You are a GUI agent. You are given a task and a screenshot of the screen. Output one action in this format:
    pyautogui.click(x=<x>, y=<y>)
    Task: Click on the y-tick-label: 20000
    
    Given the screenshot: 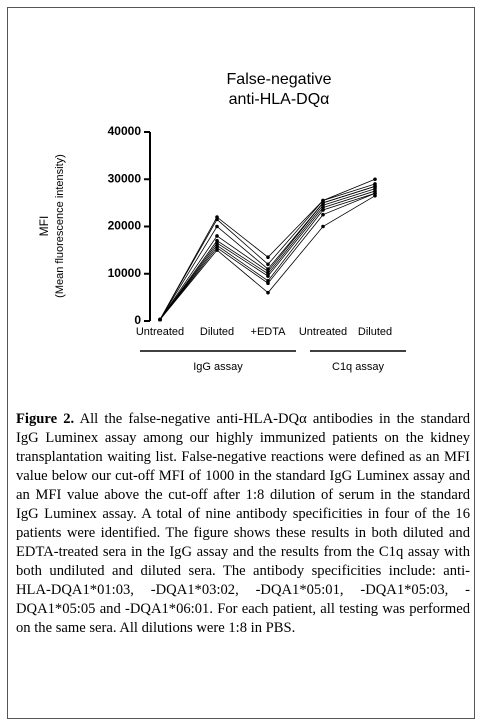 What is the action you would take?
    pyautogui.click(x=125, y=226)
    